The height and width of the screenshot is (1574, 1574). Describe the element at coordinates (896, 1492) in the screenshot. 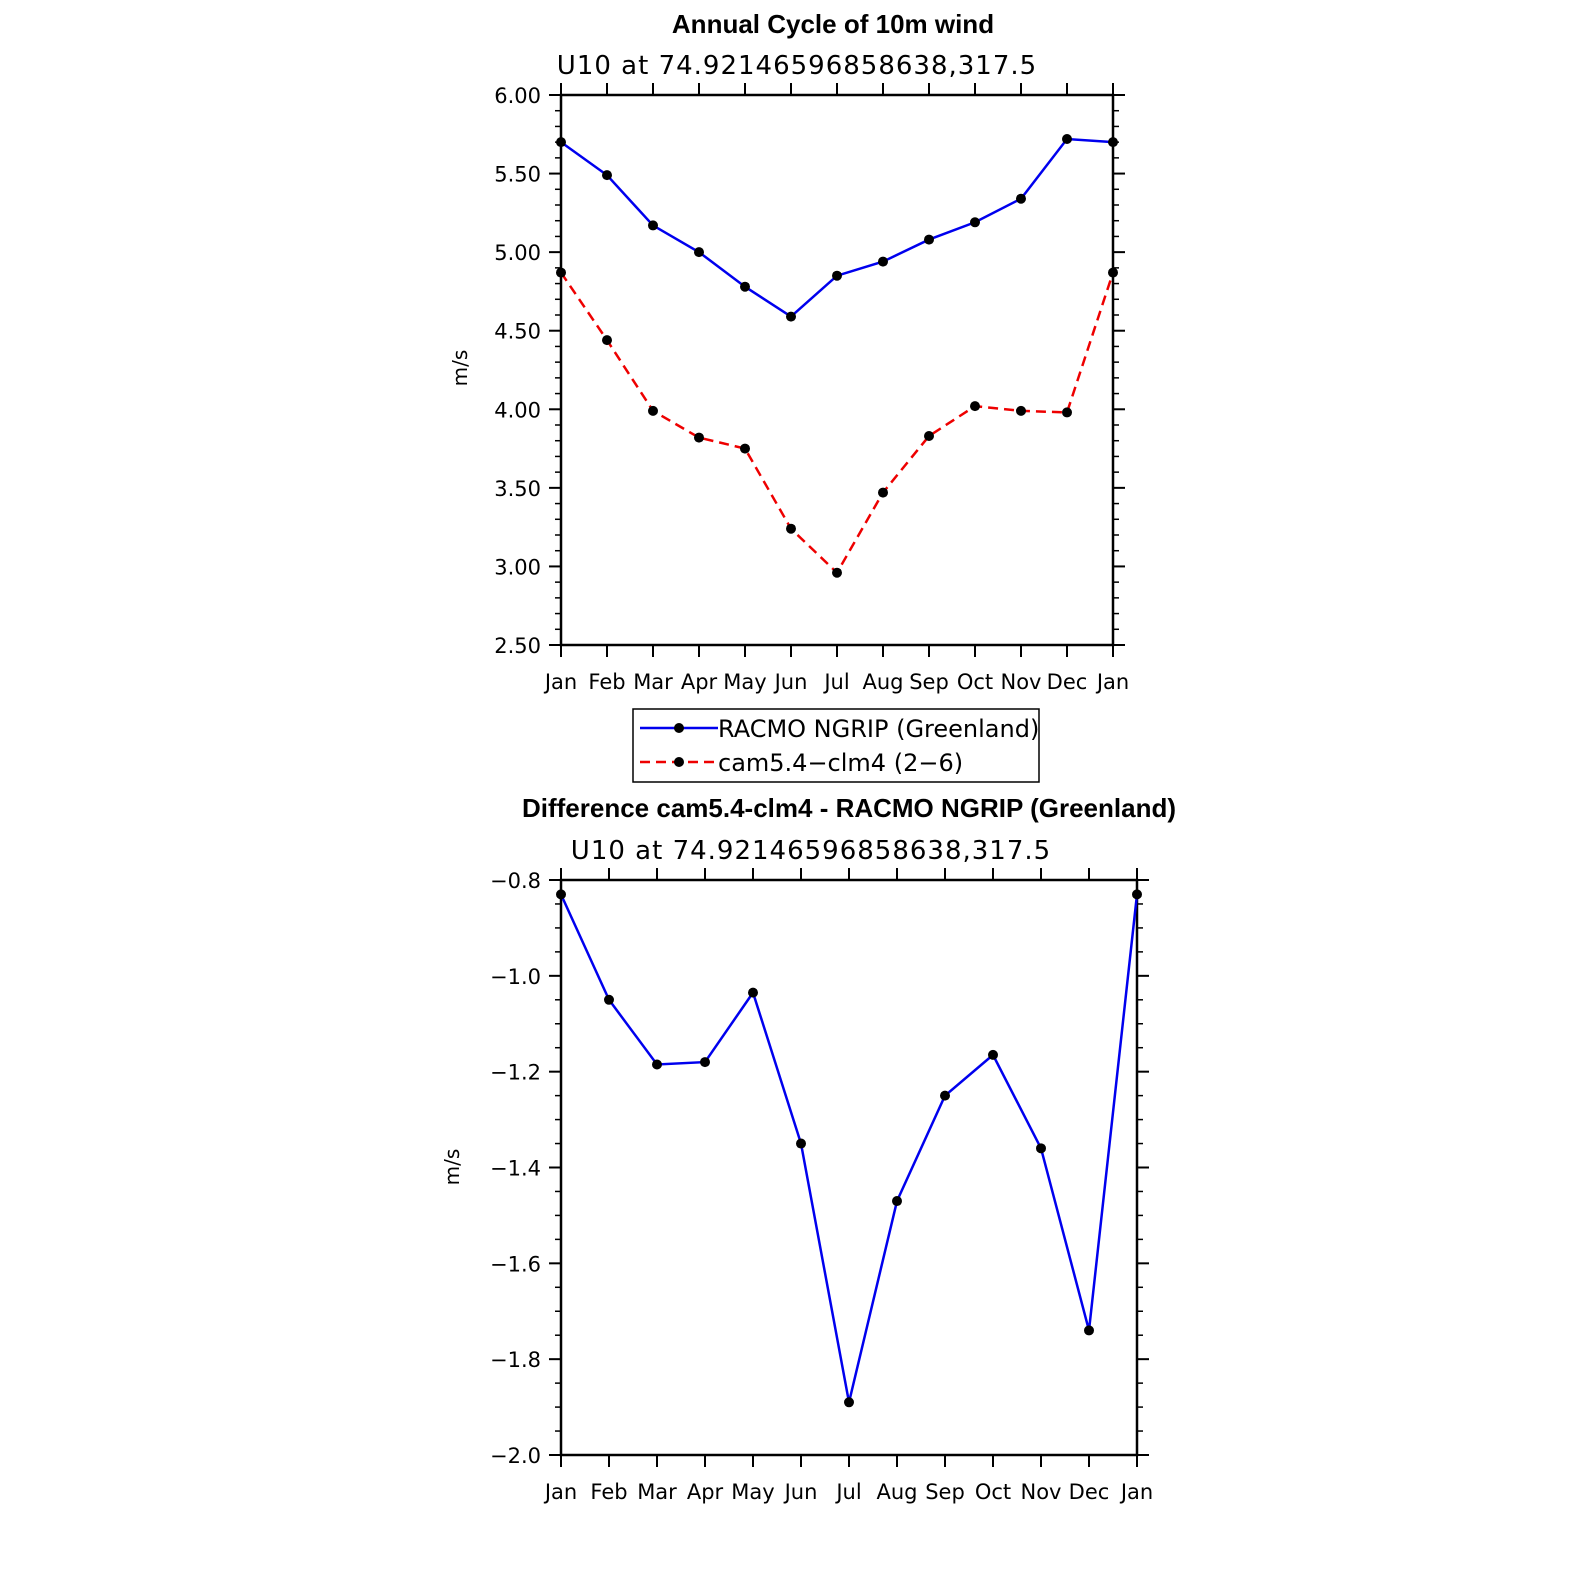

I see `chart2-xtick-label: Aug` at that location.